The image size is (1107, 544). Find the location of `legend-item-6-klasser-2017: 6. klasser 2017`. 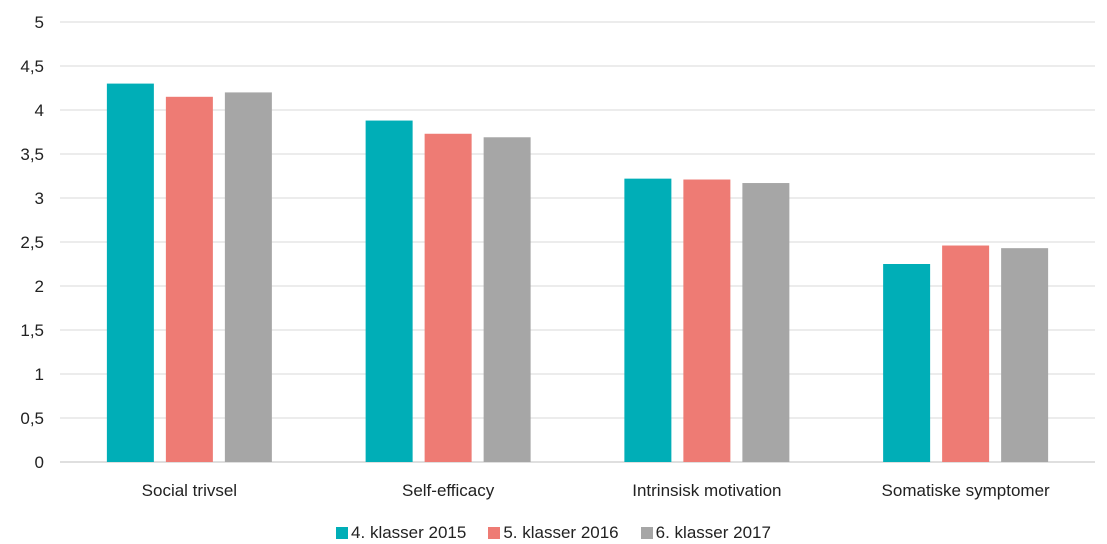

legend-item-6-klasser-2017: 6. klasser 2017 is located at coordinates (705, 533).